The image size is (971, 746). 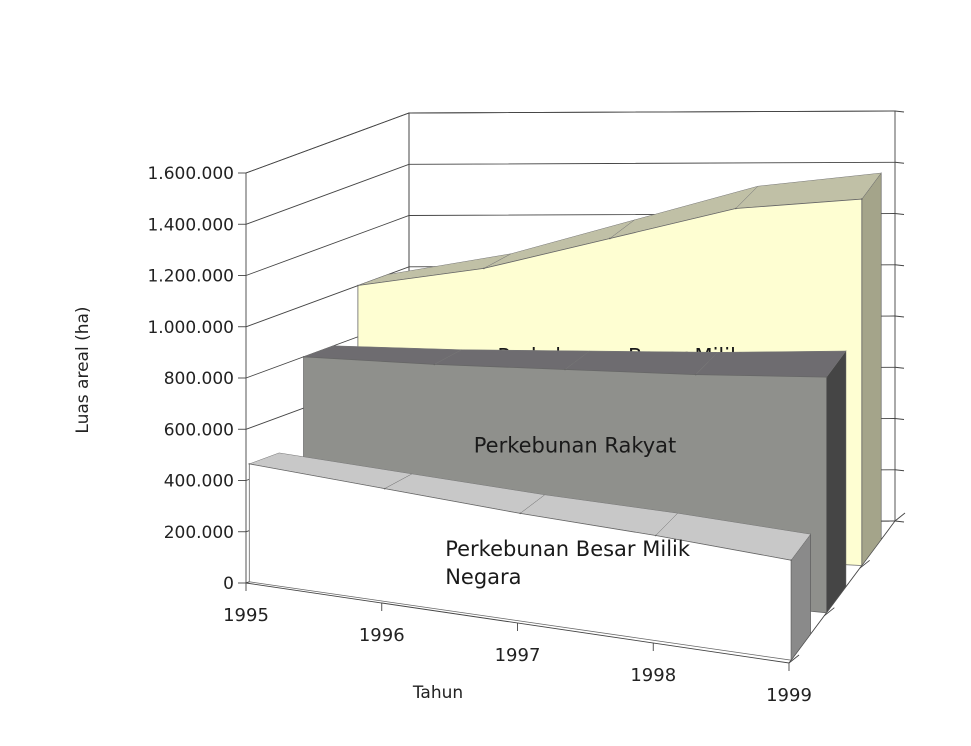 I want to click on x-axis-title: Tahun, so click(x=437, y=693).